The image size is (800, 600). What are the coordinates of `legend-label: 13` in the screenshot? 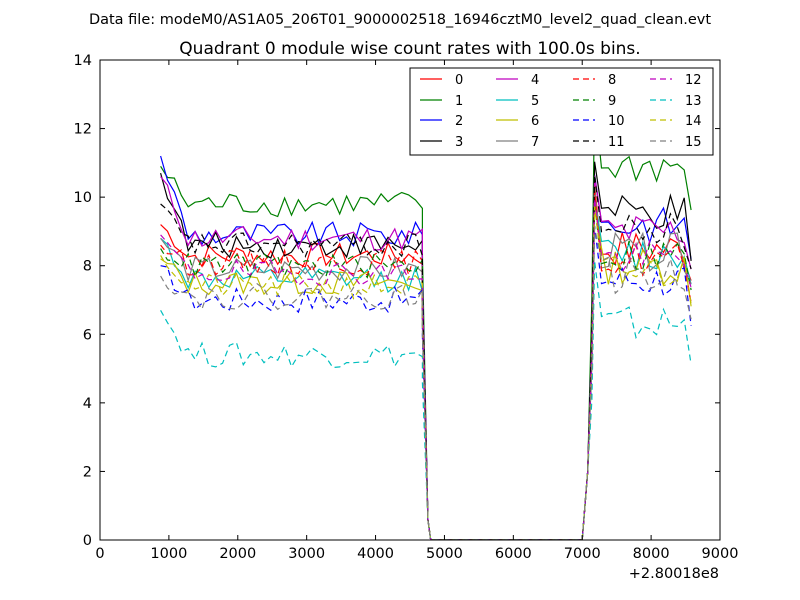 It's located at (693, 101).